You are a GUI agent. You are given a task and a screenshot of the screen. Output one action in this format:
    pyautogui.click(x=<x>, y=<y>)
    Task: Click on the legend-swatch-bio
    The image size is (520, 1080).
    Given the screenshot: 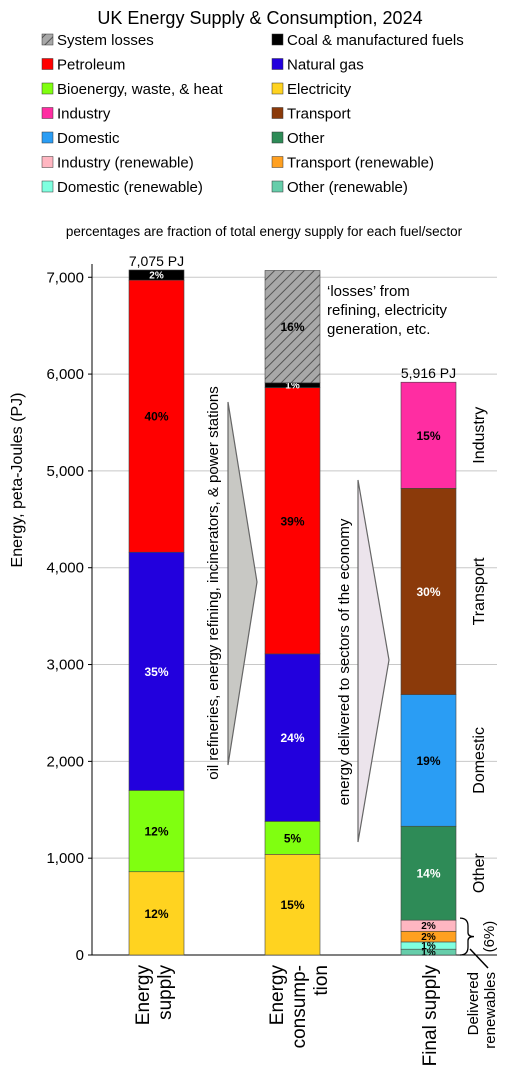 What is the action you would take?
    pyautogui.click(x=47, y=88)
    